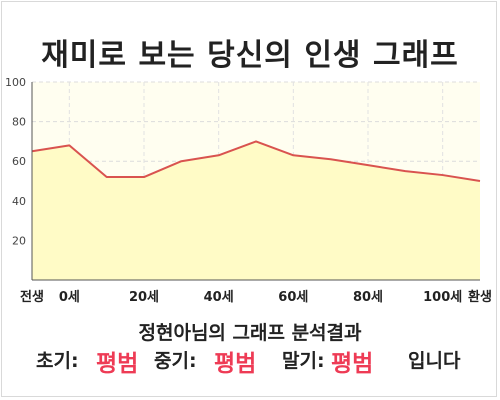  I want to click on mid-label: 중기:, so click(175, 361).